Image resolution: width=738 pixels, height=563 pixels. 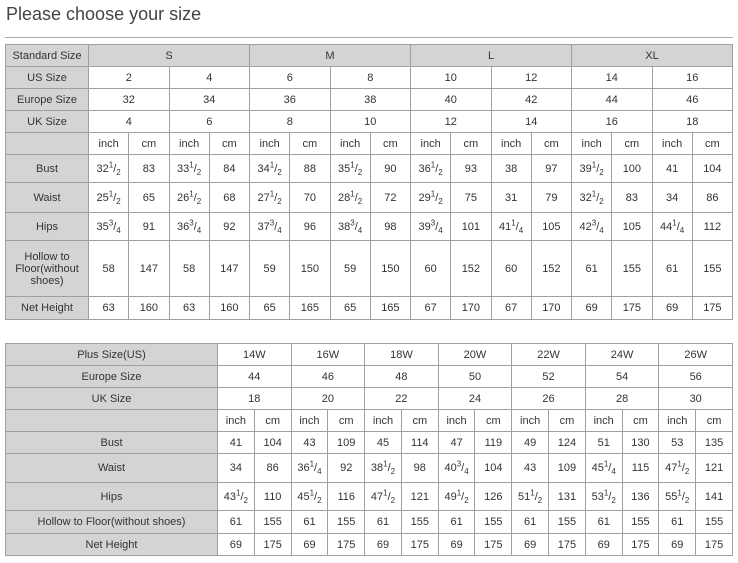 What do you see at coordinates (591, 168) in the screenshot?
I see `measurement-cell: 391/2` at bounding box center [591, 168].